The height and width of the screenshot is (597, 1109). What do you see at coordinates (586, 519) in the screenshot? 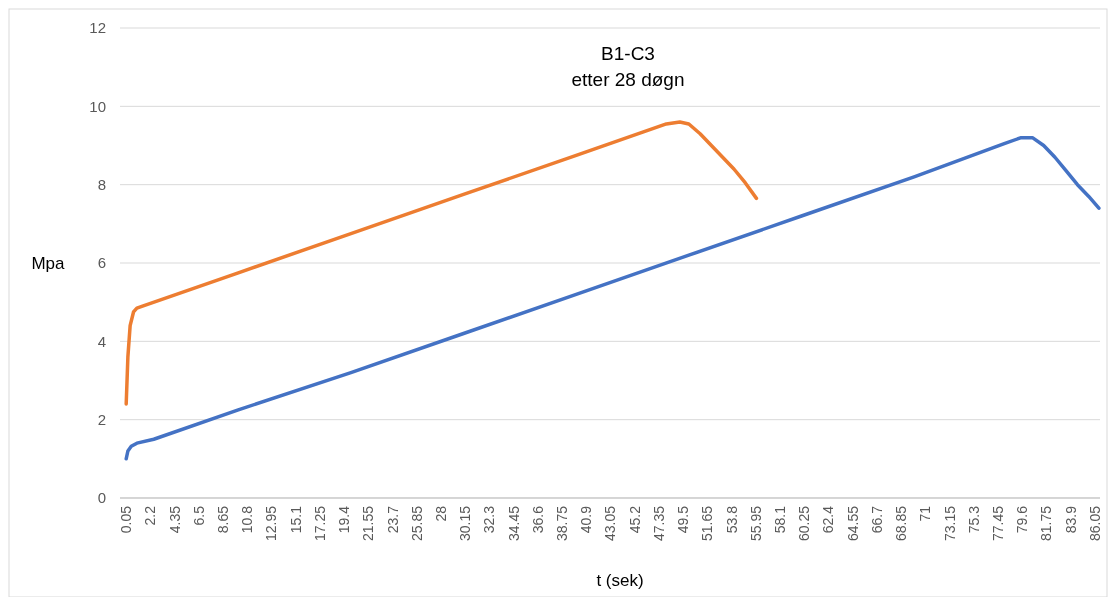
I see `x-tick-label: 40.9` at bounding box center [586, 519].